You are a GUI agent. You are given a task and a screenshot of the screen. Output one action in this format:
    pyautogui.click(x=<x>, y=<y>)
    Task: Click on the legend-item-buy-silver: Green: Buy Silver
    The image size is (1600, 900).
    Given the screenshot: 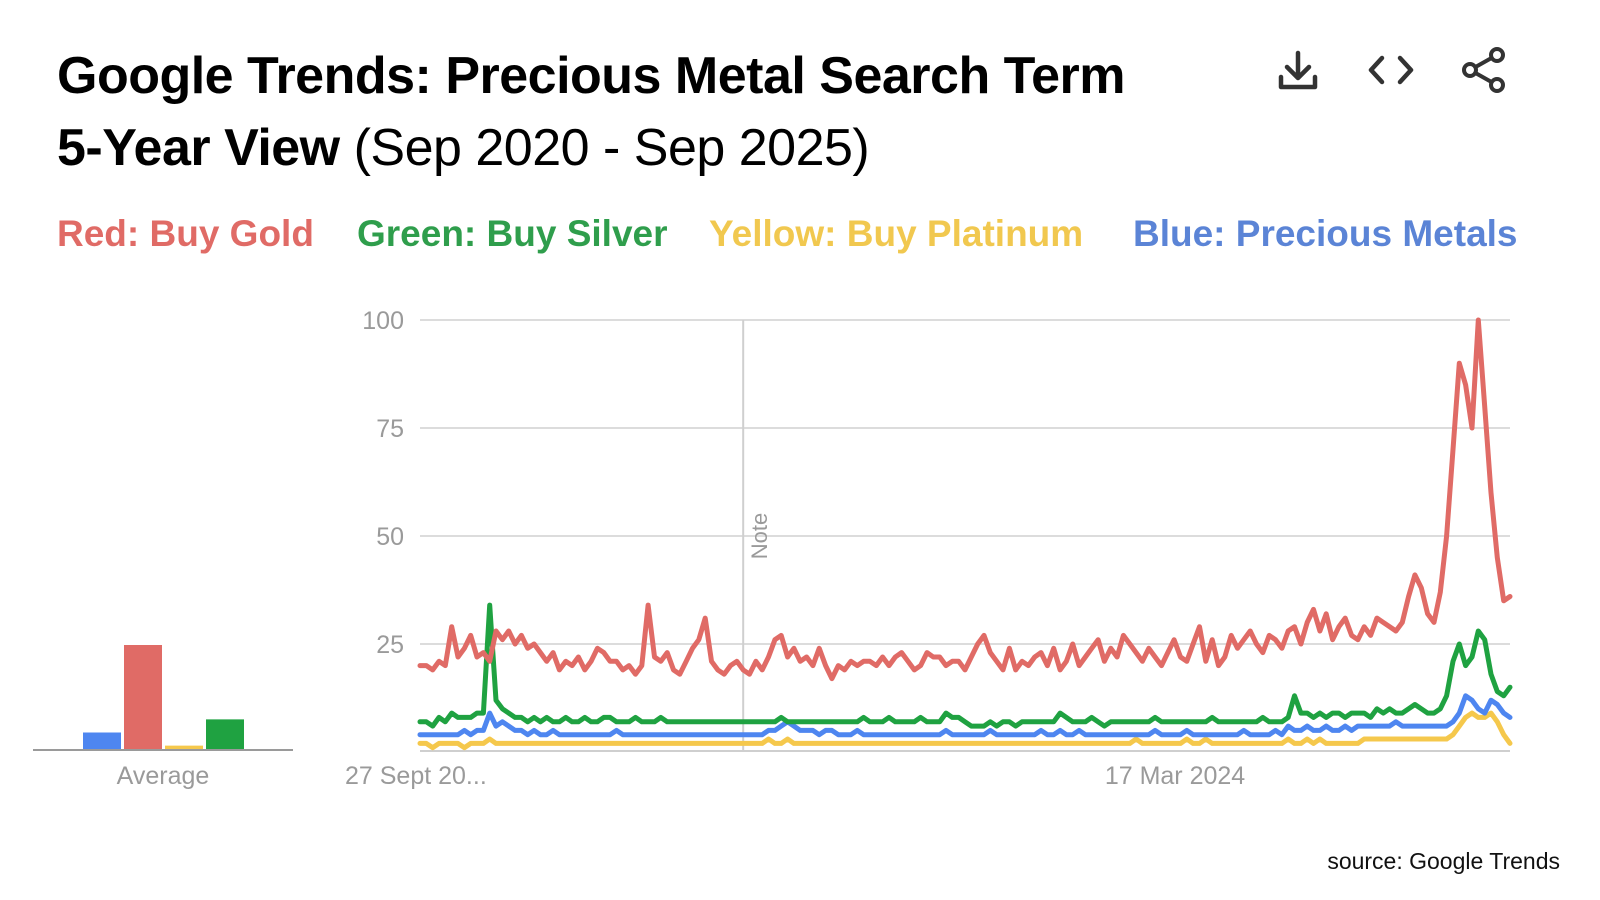 What is the action you would take?
    pyautogui.click(x=512, y=233)
    